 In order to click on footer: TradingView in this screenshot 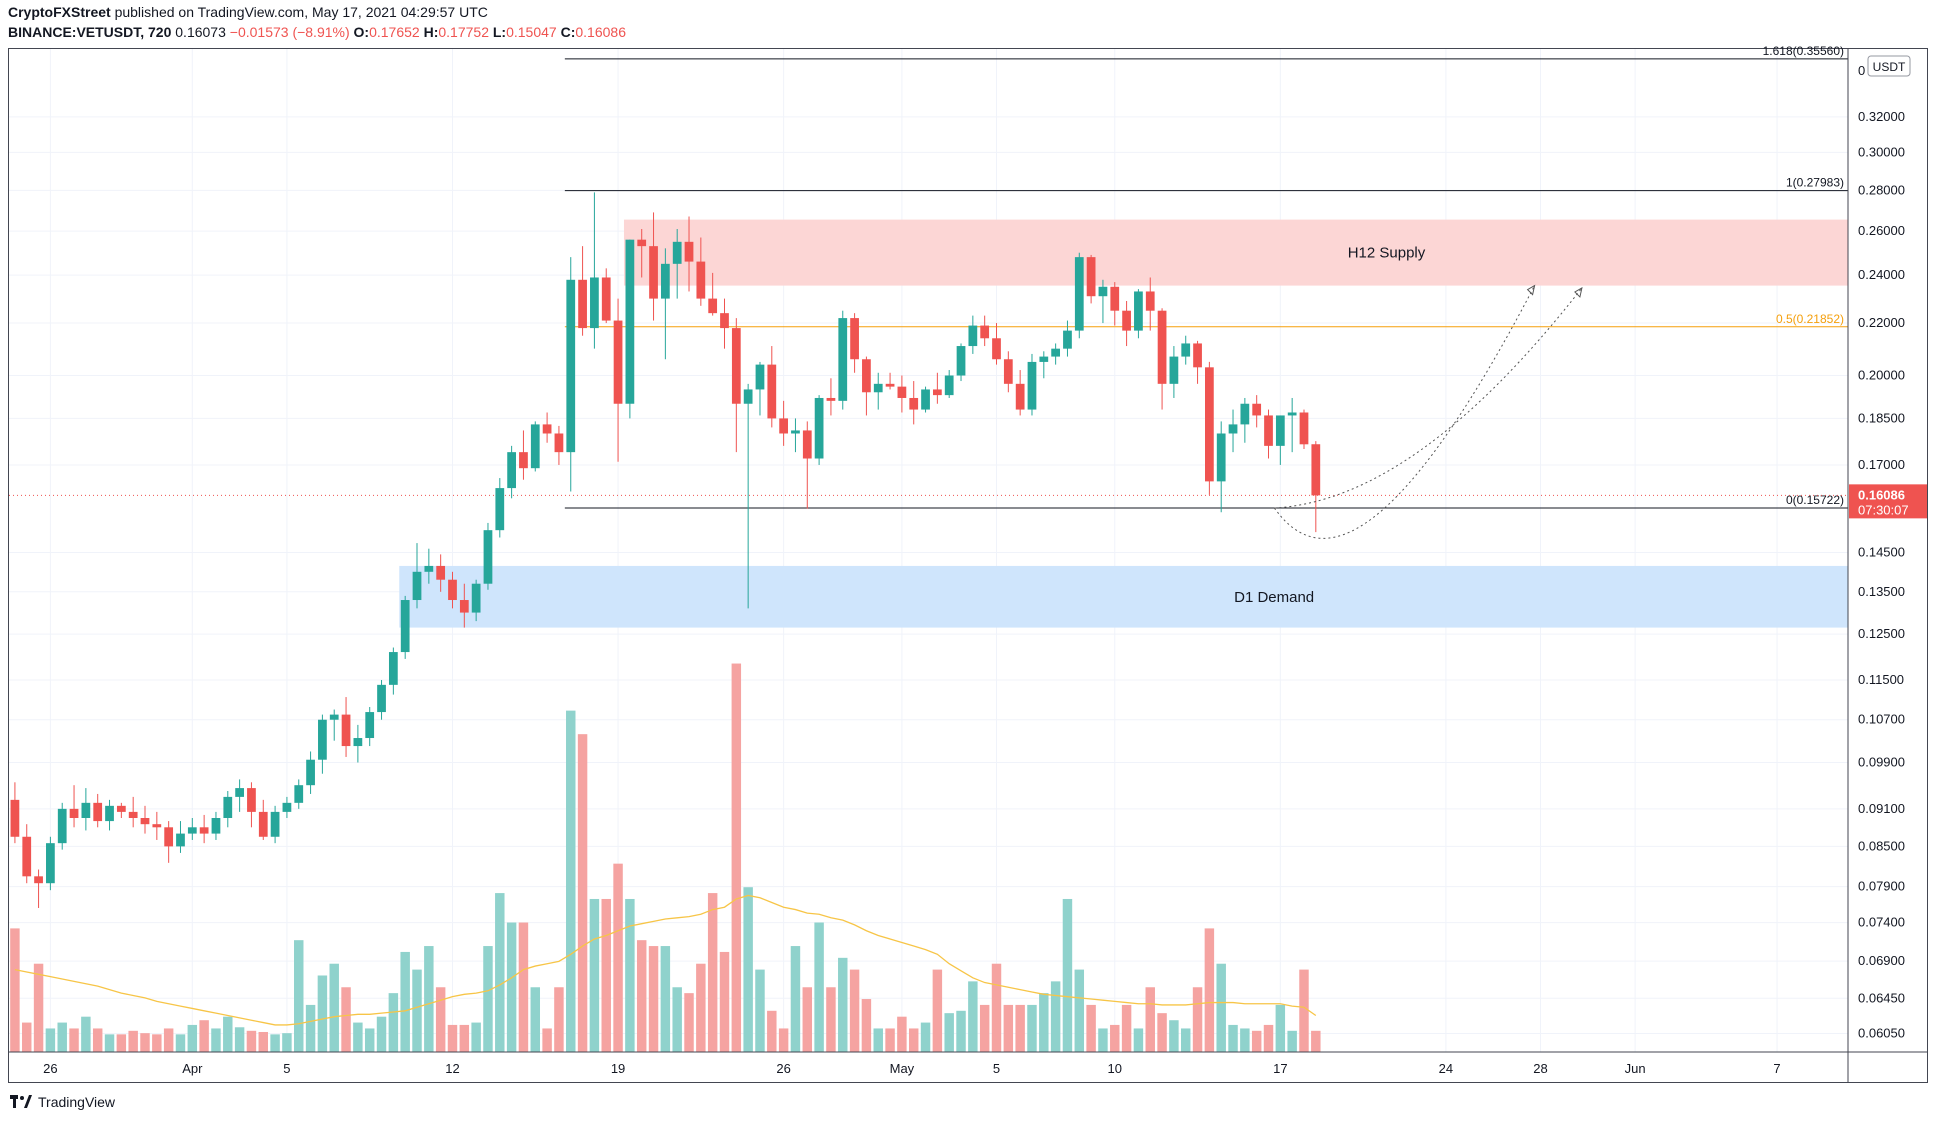, I will do `click(62, 1102)`.